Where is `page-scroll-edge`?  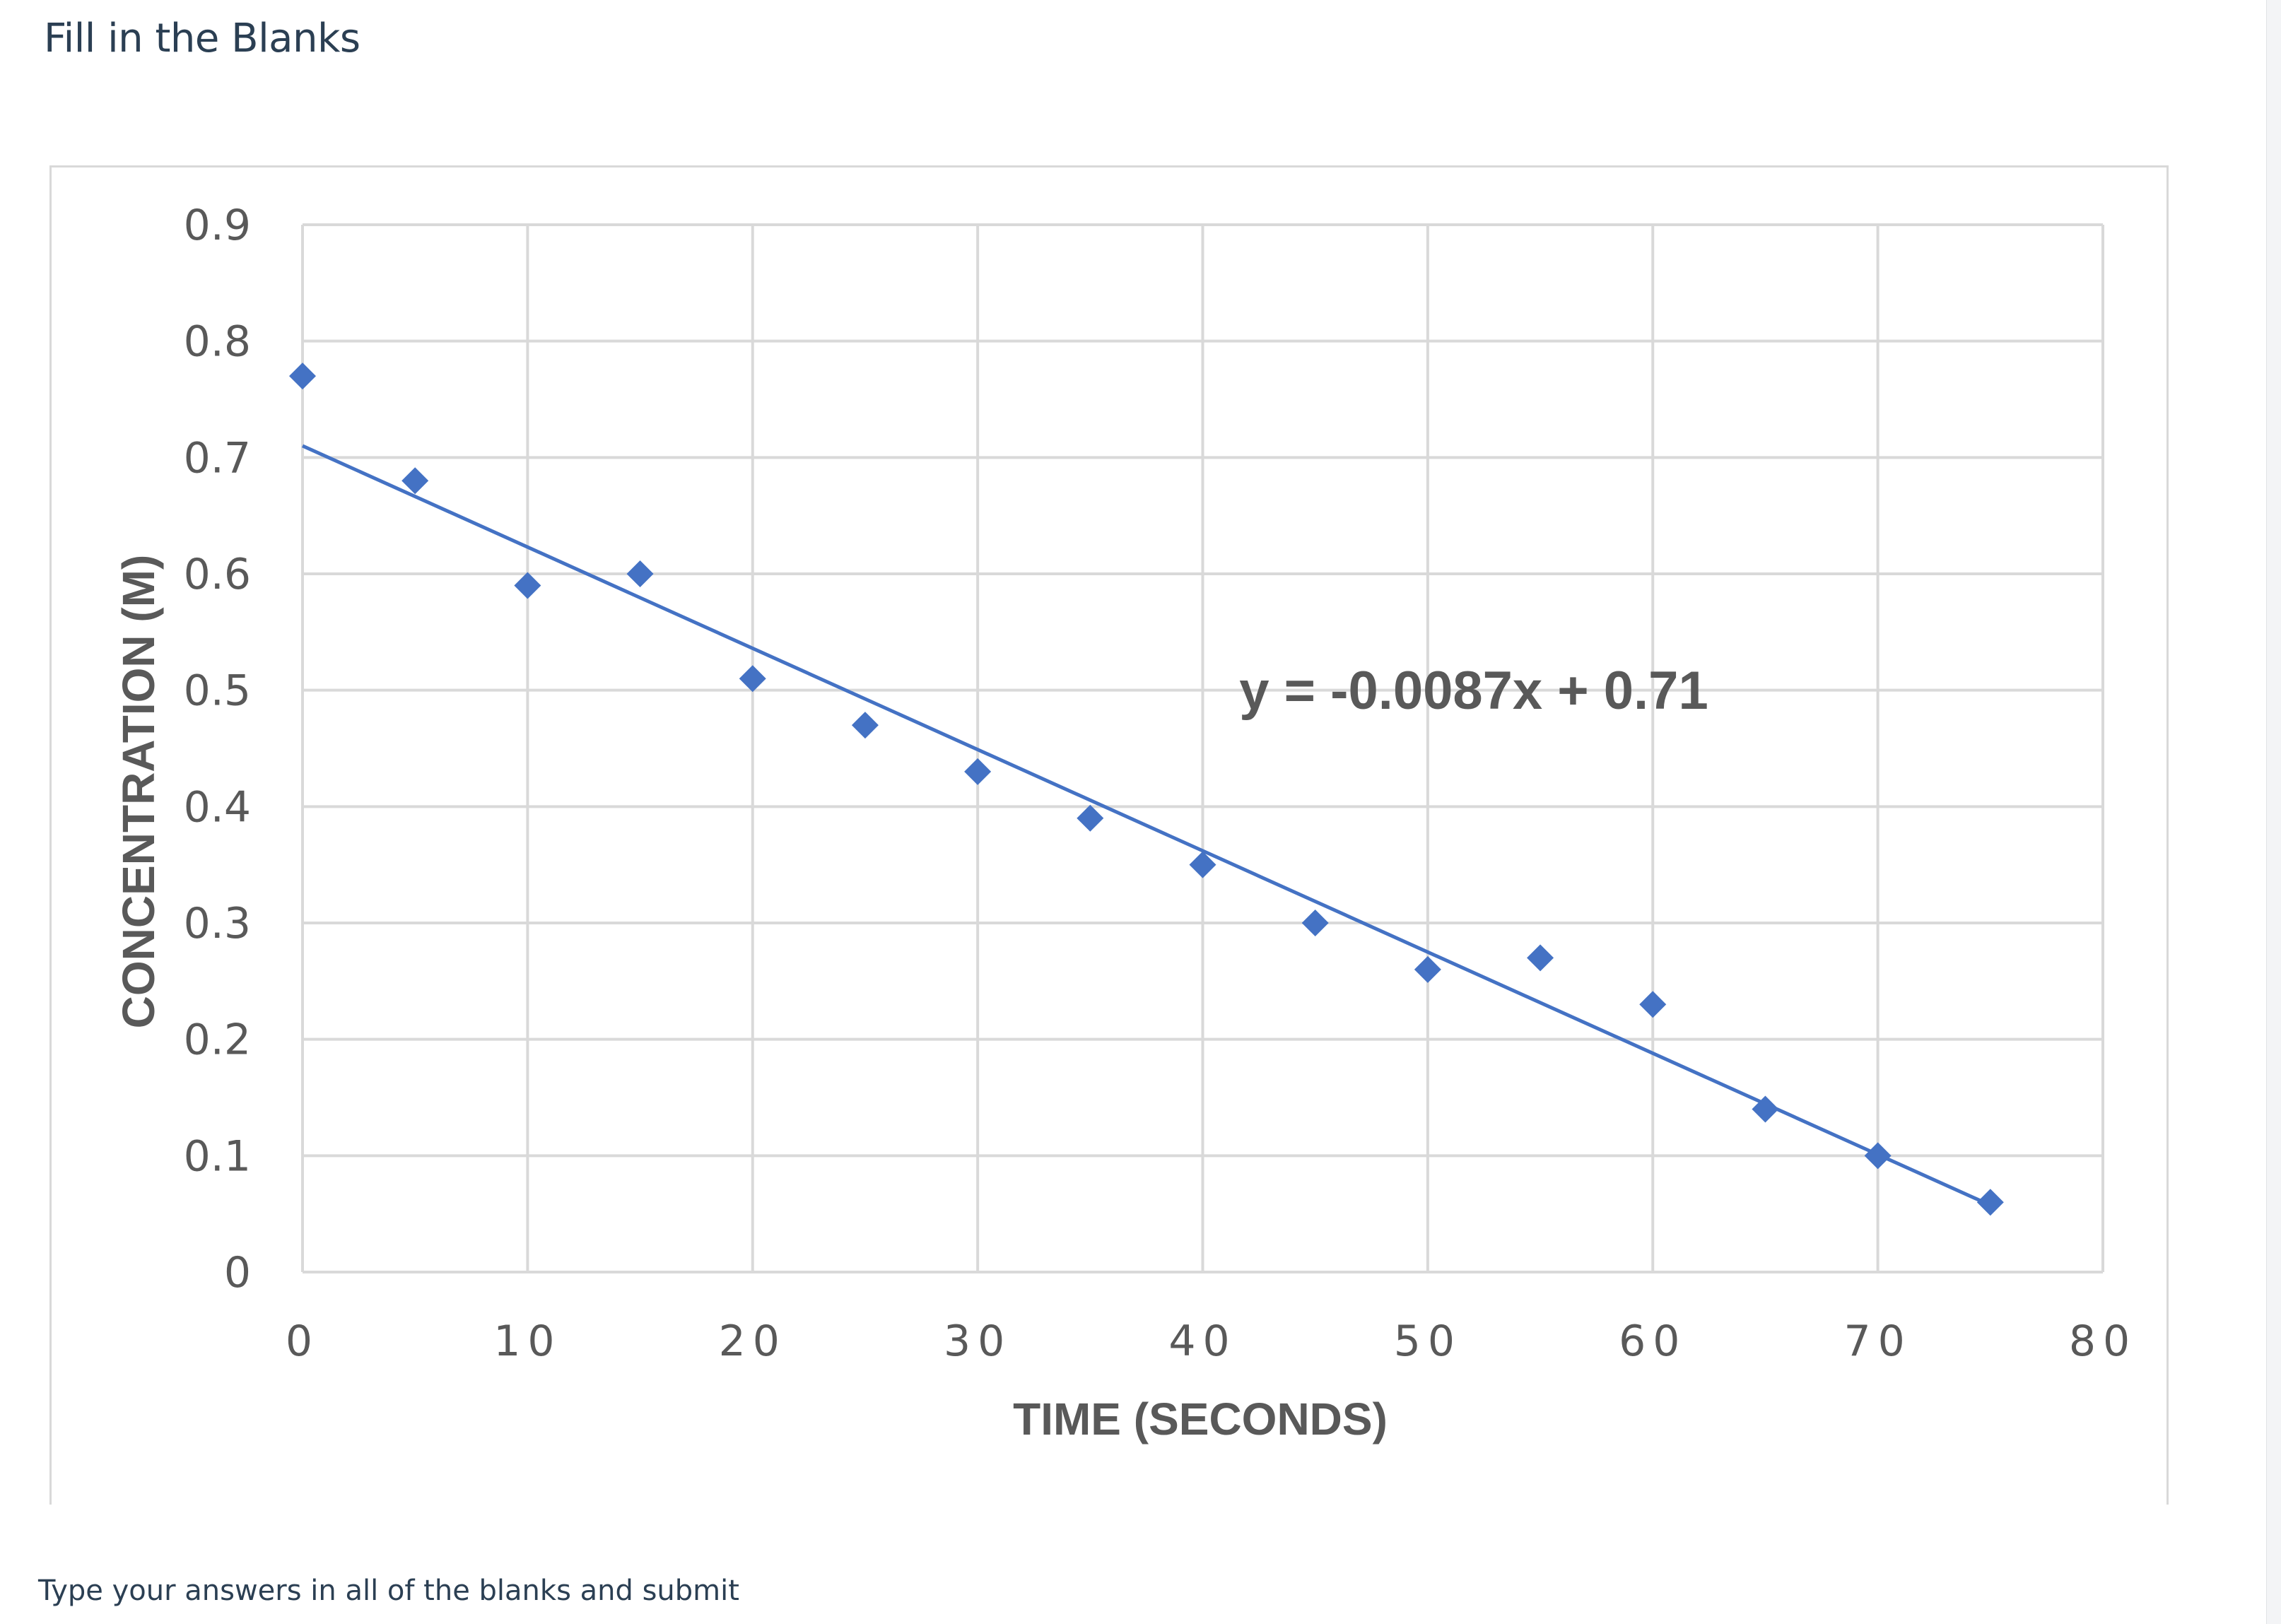
page-scroll-edge is located at coordinates (2273, 812).